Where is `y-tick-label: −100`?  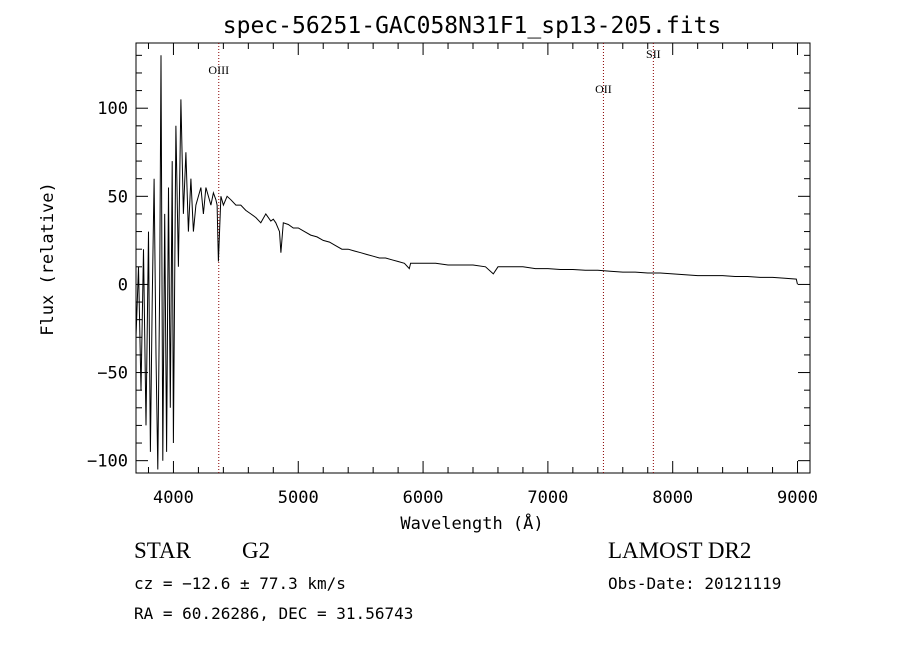 y-tick-label: −100 is located at coordinates (107, 462).